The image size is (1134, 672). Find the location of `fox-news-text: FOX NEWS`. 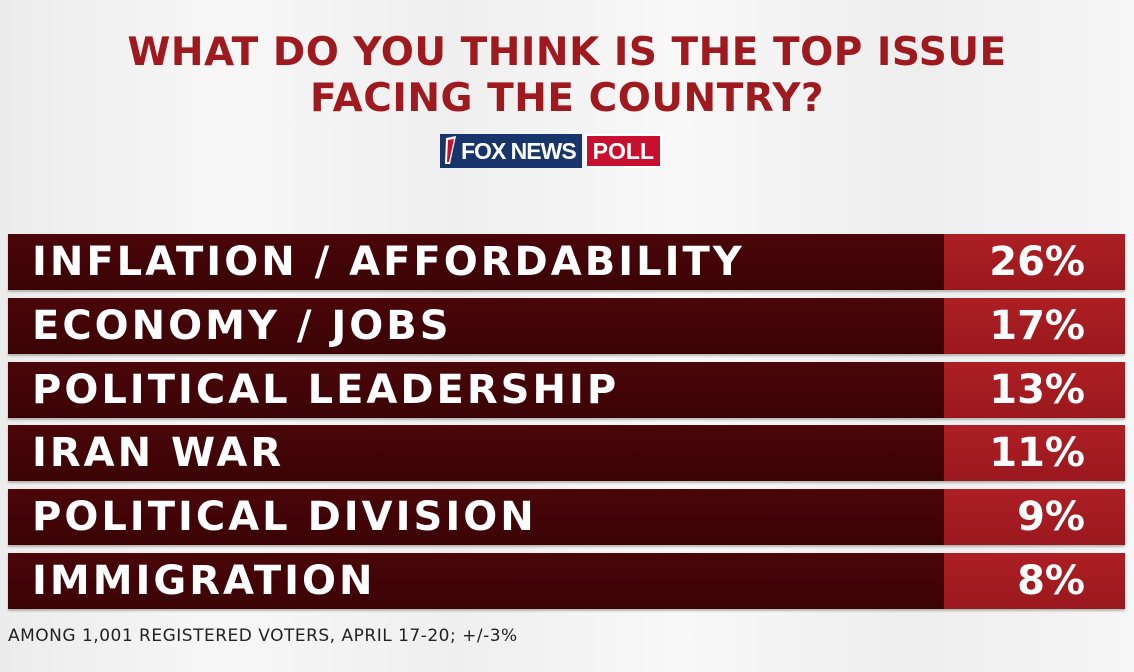

fox-news-text: FOX NEWS is located at coordinates (519, 150).